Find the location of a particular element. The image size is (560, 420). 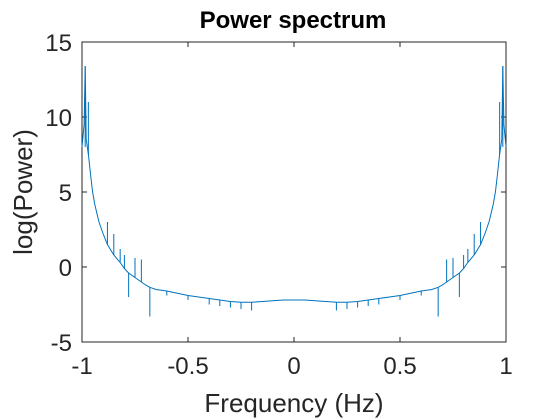

y-axis-label: log(Power) is located at coordinates (23, 192).